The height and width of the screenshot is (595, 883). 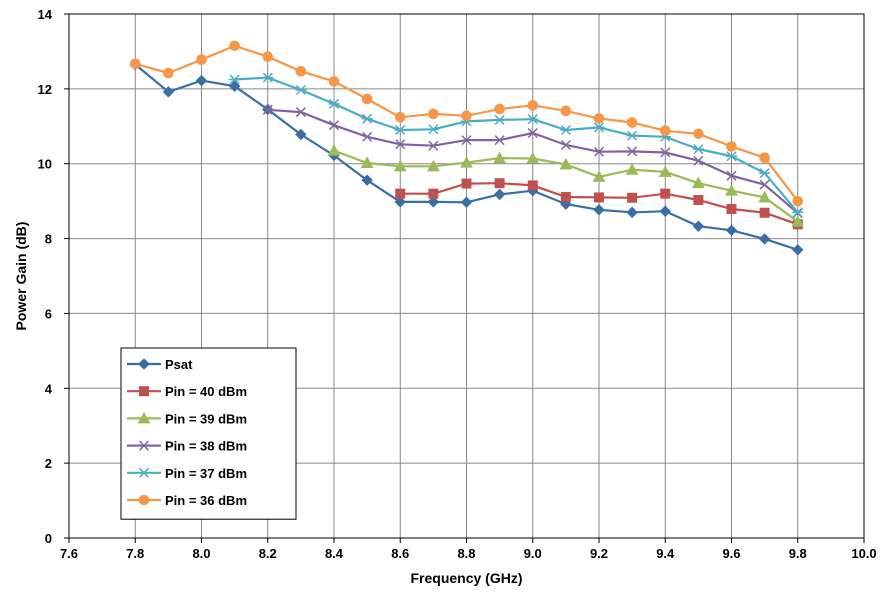 What do you see at coordinates (48, 463) in the screenshot?
I see `y-tick-label: 2` at bounding box center [48, 463].